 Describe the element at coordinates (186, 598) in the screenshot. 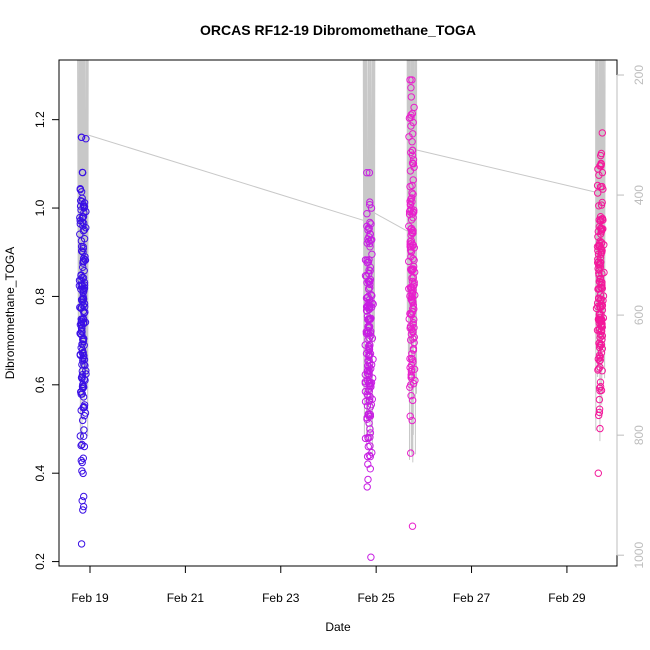

I see `x-tick-label: Feb 21` at that location.